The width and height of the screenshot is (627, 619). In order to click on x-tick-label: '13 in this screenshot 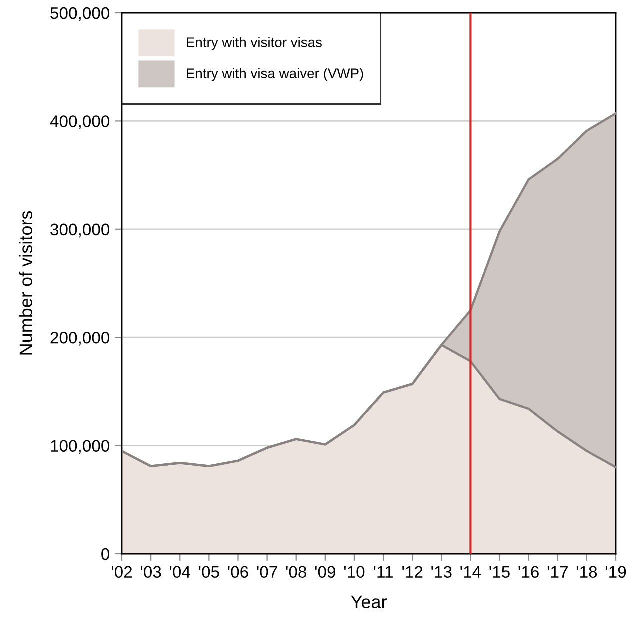, I will do `click(442, 572)`.